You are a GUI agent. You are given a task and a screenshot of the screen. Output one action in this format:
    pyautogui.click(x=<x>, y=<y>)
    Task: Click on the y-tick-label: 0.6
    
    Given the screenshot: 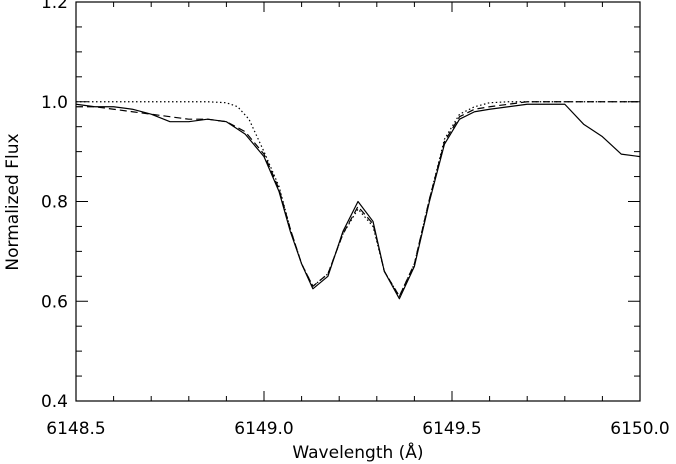 What is the action you would take?
    pyautogui.click(x=54, y=302)
    